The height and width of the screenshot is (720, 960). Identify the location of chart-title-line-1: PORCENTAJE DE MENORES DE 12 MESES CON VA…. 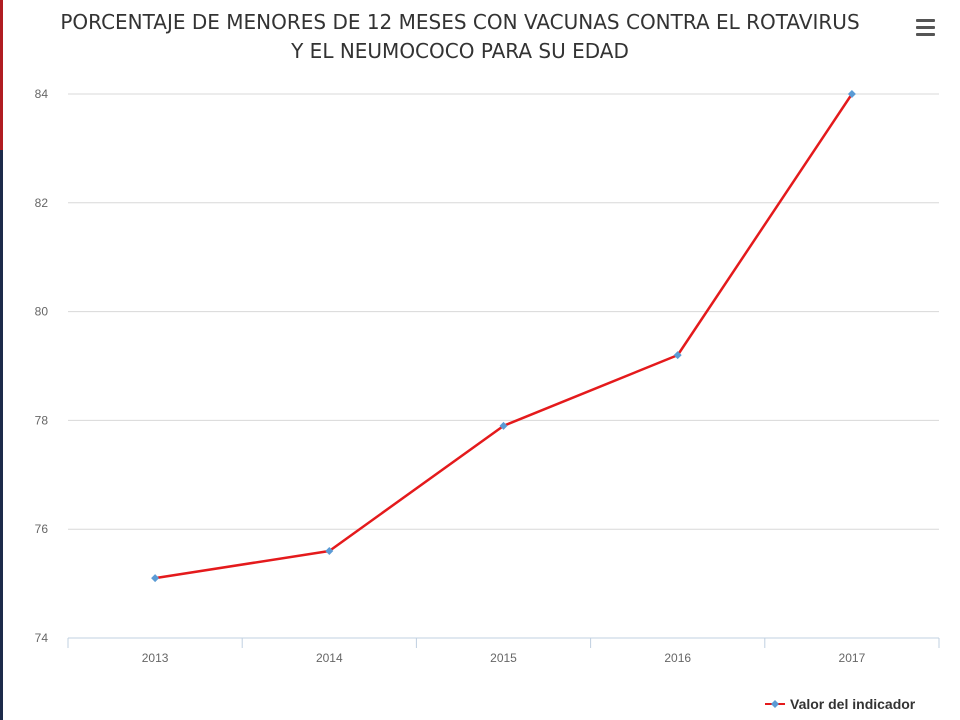
(460, 22).